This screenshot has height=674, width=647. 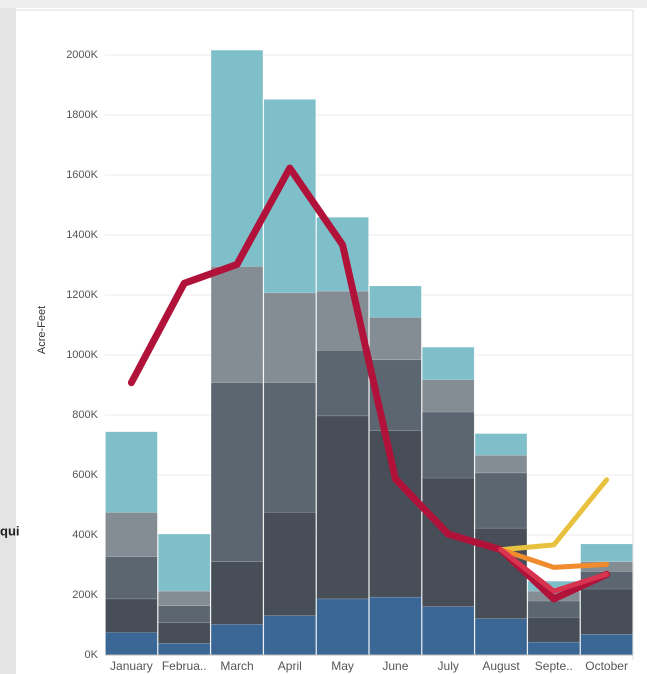 I want to click on y-tick-label: 0K, so click(x=92, y=655).